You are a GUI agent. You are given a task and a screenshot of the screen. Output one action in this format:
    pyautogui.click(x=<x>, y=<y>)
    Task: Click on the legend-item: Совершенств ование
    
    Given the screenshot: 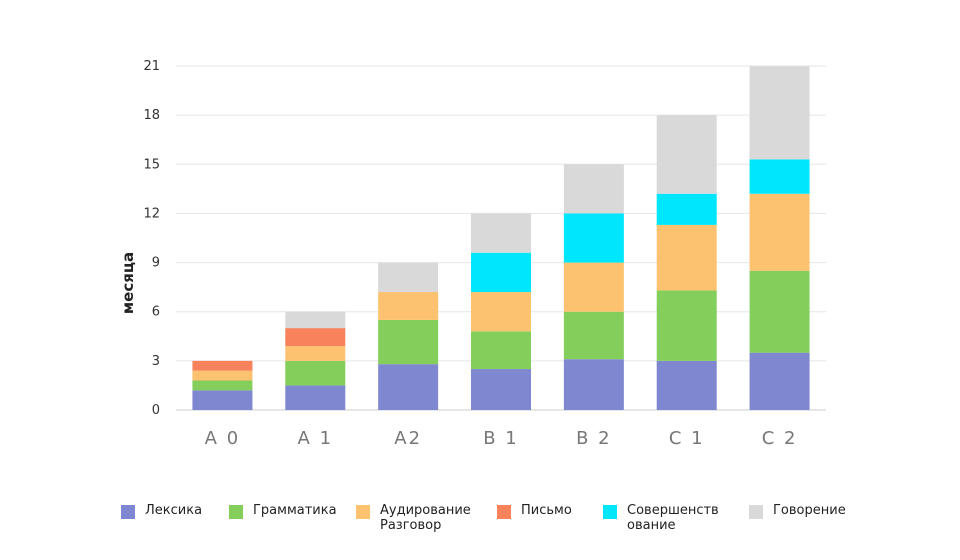 What is the action you would take?
    pyautogui.click(x=661, y=518)
    